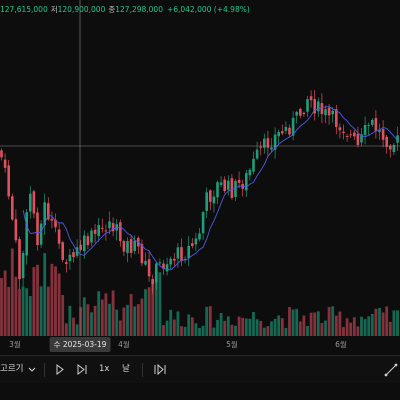 The height and width of the screenshot is (400, 400). Describe the element at coordinates (82, 369) in the screenshot. I see `step-forward-icon` at that location.